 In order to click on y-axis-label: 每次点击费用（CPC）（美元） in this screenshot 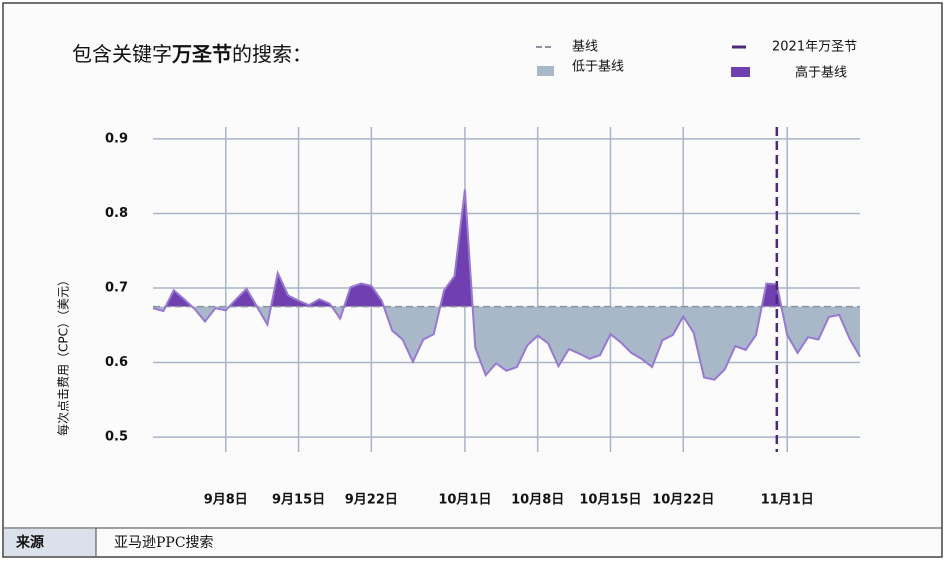, I will do `click(63, 355)`.